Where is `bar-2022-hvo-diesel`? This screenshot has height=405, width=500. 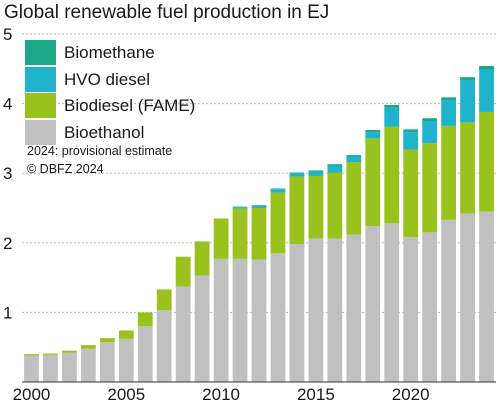
bar-2022-hvo-diesel is located at coordinates (448, 113).